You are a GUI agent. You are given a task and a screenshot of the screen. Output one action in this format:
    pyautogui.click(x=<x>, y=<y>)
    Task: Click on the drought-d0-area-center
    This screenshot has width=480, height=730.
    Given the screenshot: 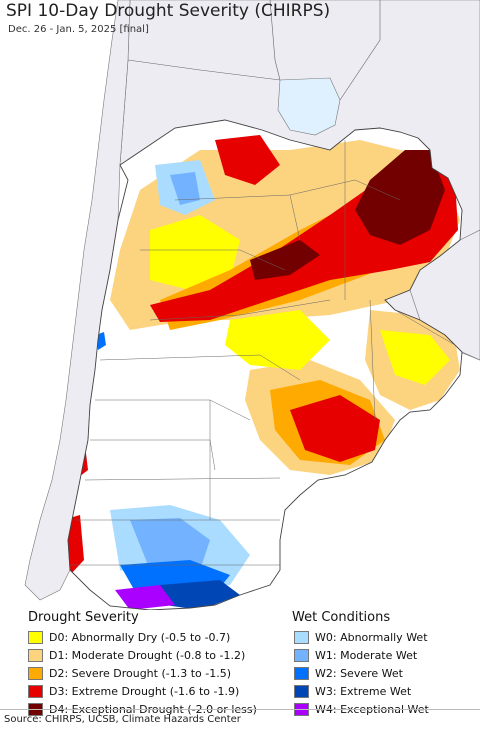 What is the action you would take?
    pyautogui.click(x=195, y=252)
    